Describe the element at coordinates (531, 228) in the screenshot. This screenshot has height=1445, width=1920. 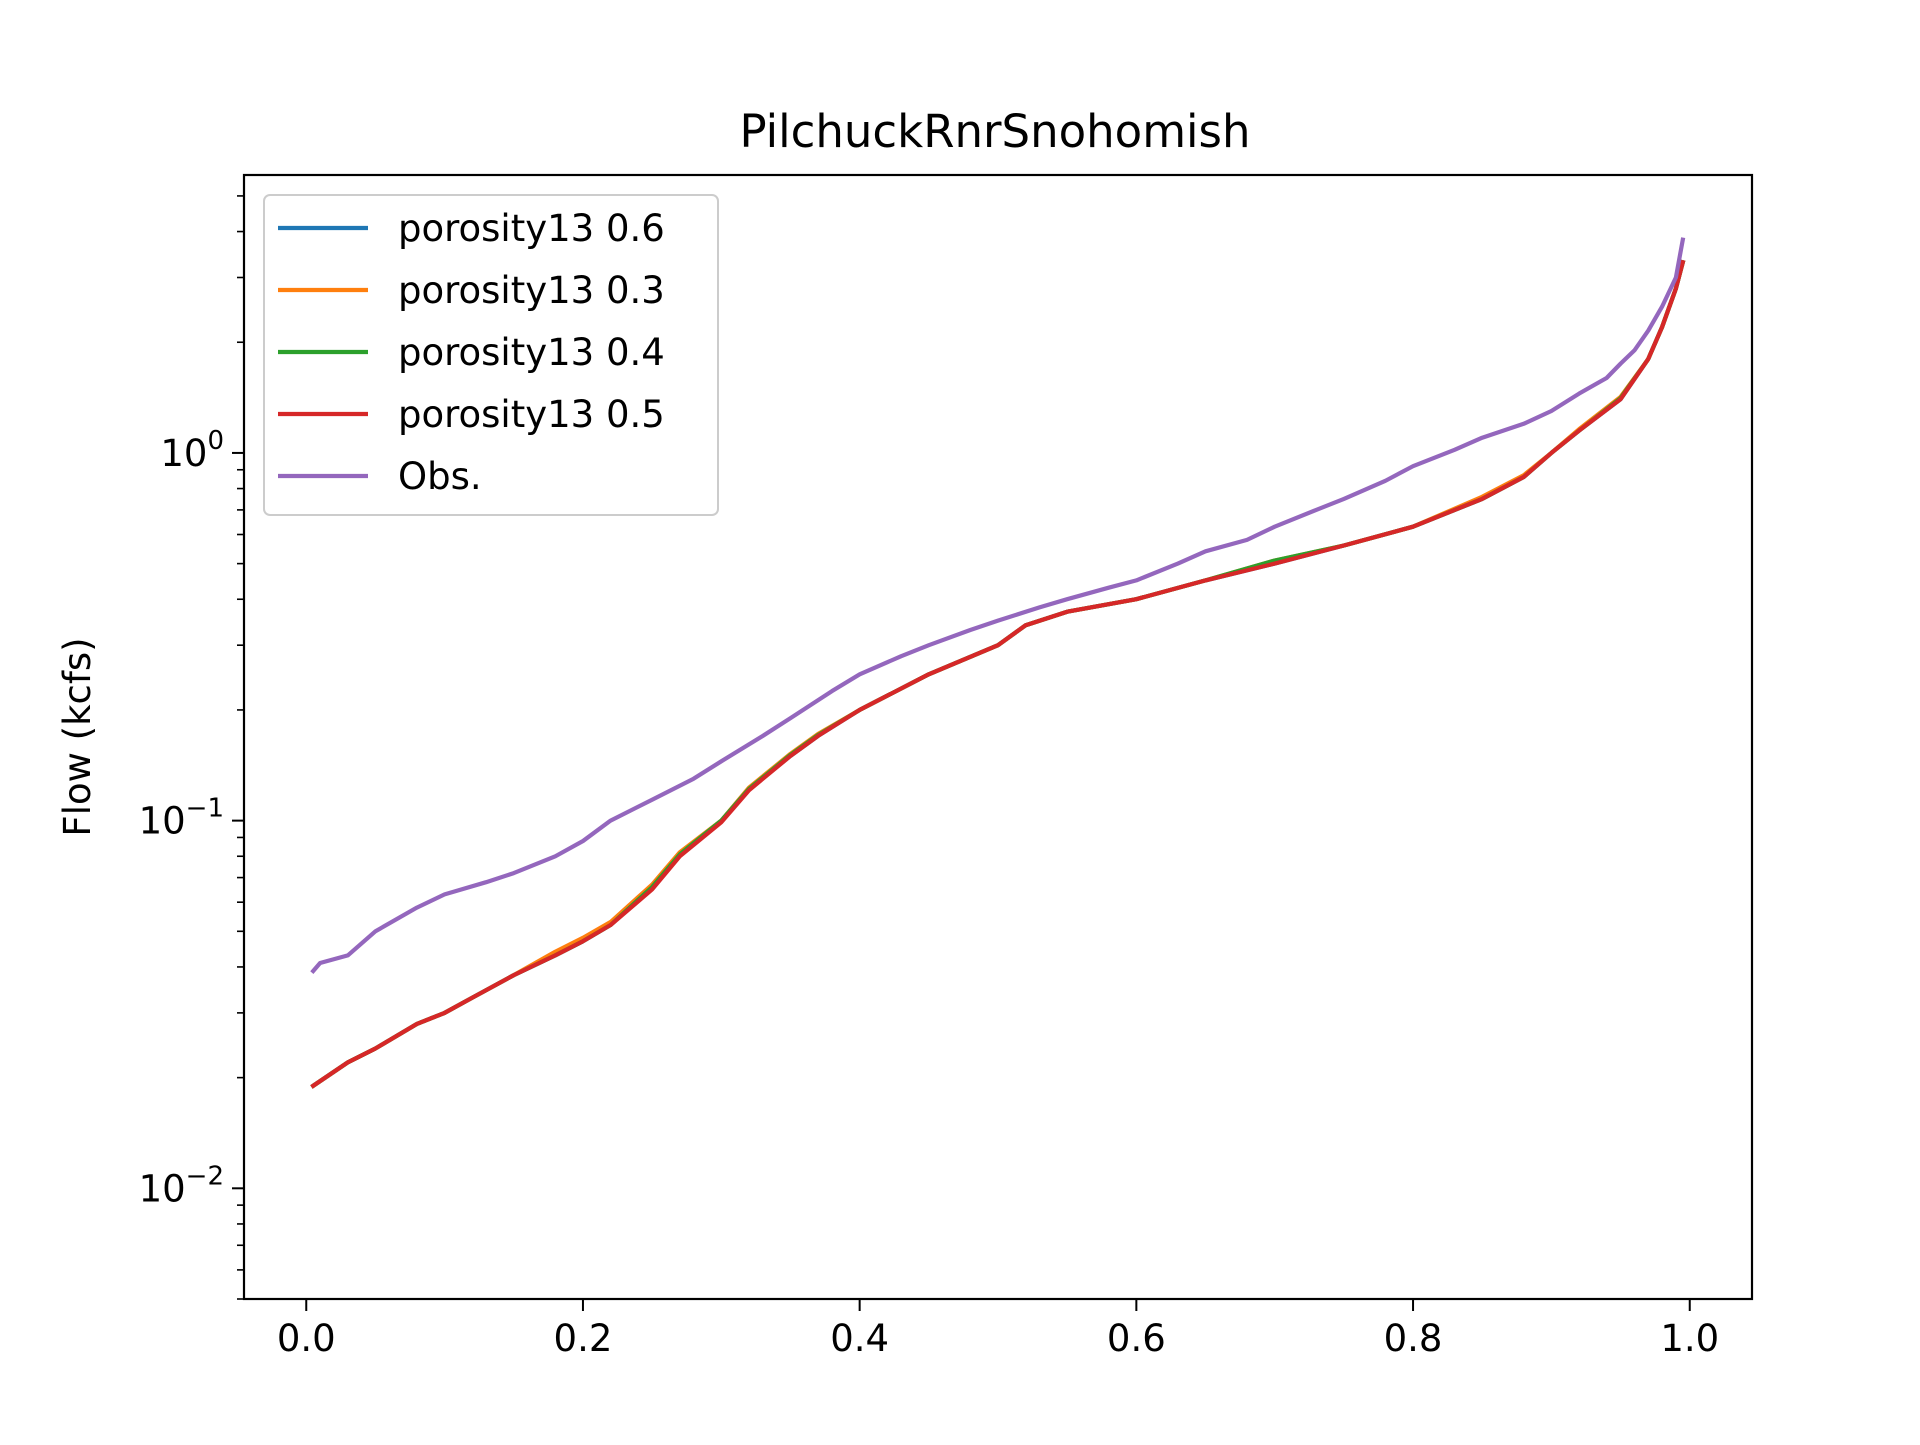
I see `legend-label: porosity13 0.6` at that location.